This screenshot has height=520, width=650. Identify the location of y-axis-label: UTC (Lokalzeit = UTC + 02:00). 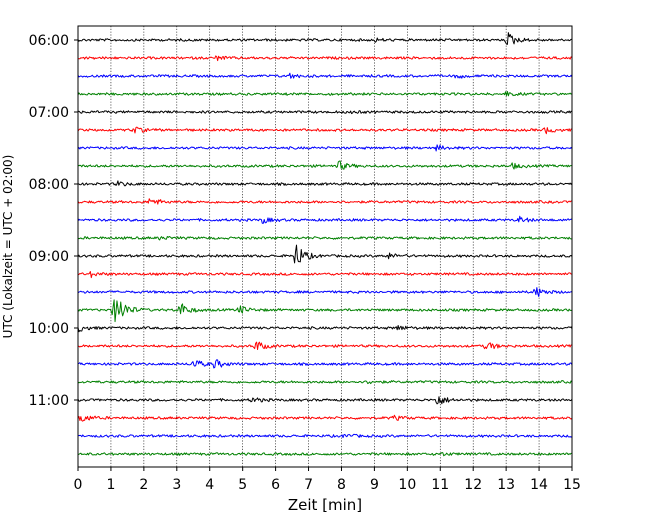
(8, 247).